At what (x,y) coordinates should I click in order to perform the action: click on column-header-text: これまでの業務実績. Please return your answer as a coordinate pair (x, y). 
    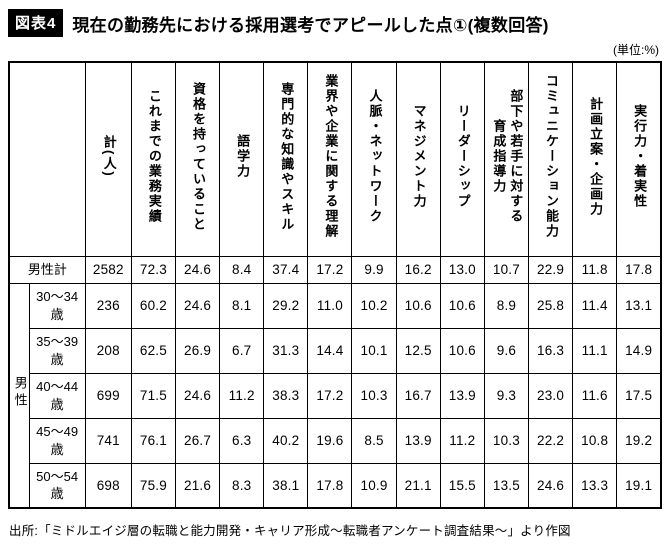
    Looking at the image, I should click on (154, 157).